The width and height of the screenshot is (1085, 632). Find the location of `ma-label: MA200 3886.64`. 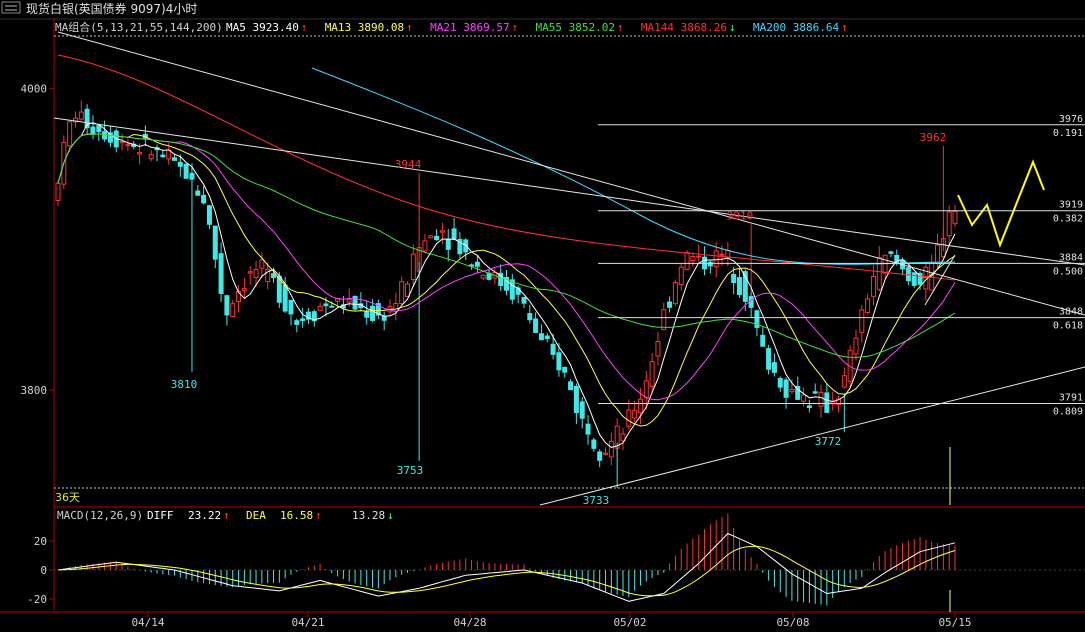

ma-label: MA200 3886.64 is located at coordinates (796, 27).